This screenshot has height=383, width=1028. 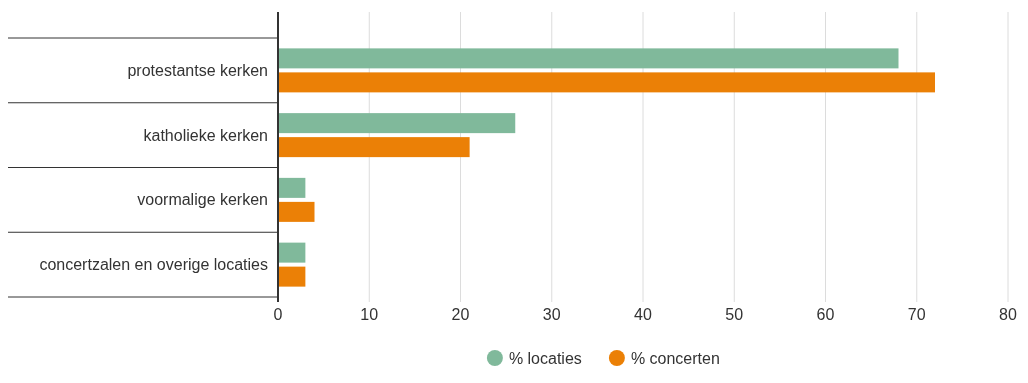 I want to click on y-tick-label: katholieke kerken, so click(x=205, y=135).